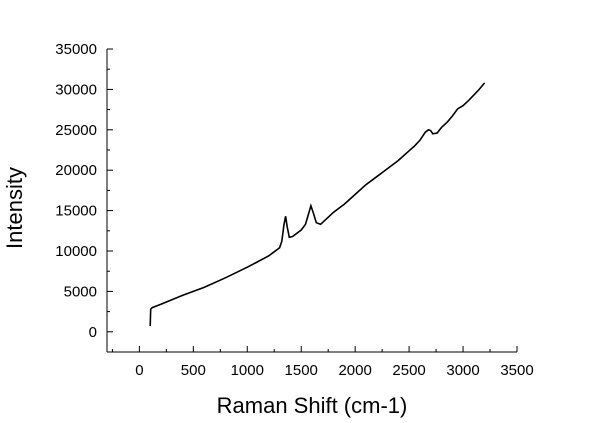 The image size is (600, 423). What do you see at coordinates (76, 251) in the screenshot?
I see `y-tick-label: 10000` at bounding box center [76, 251].